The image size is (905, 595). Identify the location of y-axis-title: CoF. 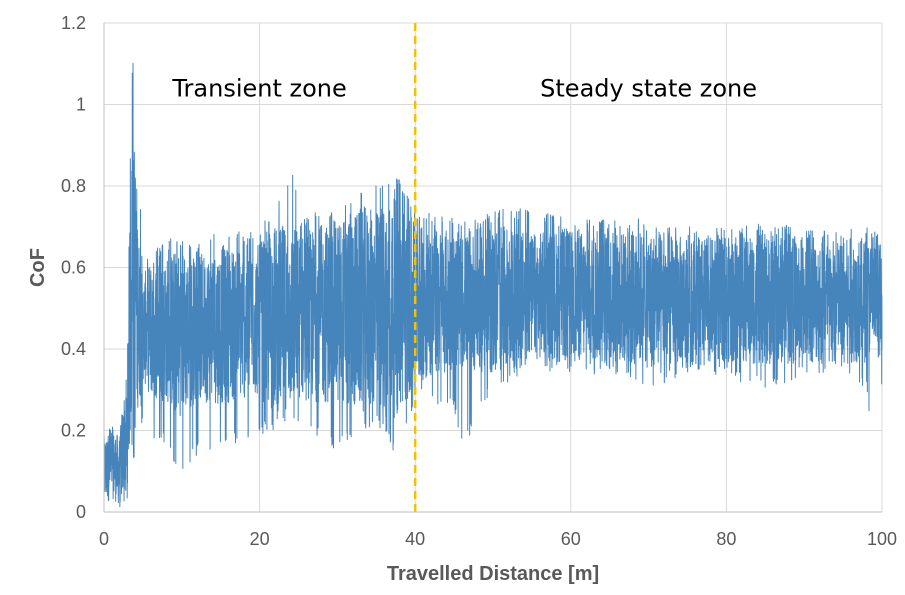
(38, 267).